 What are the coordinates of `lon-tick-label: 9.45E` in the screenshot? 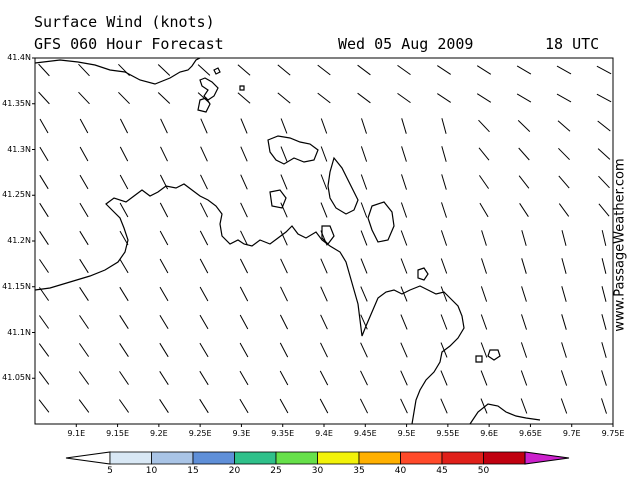 It's located at (365, 433).